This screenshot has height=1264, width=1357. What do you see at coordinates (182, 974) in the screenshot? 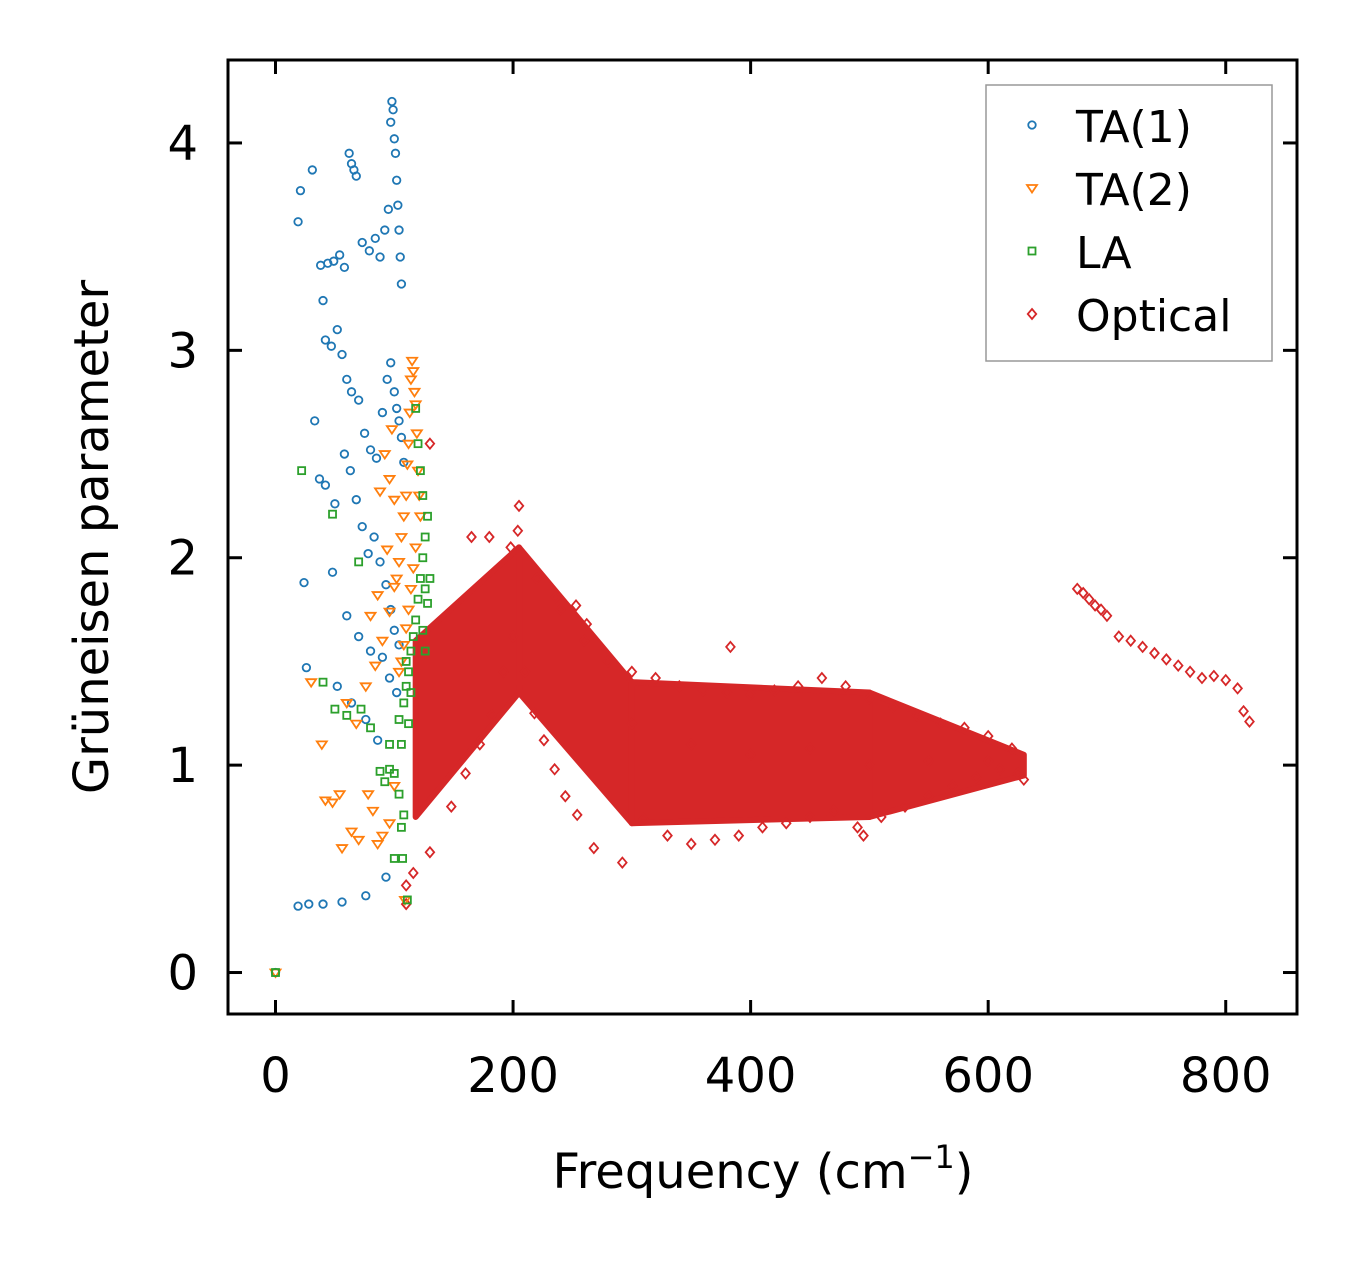
I see `y-tick-label: 0` at bounding box center [182, 974].